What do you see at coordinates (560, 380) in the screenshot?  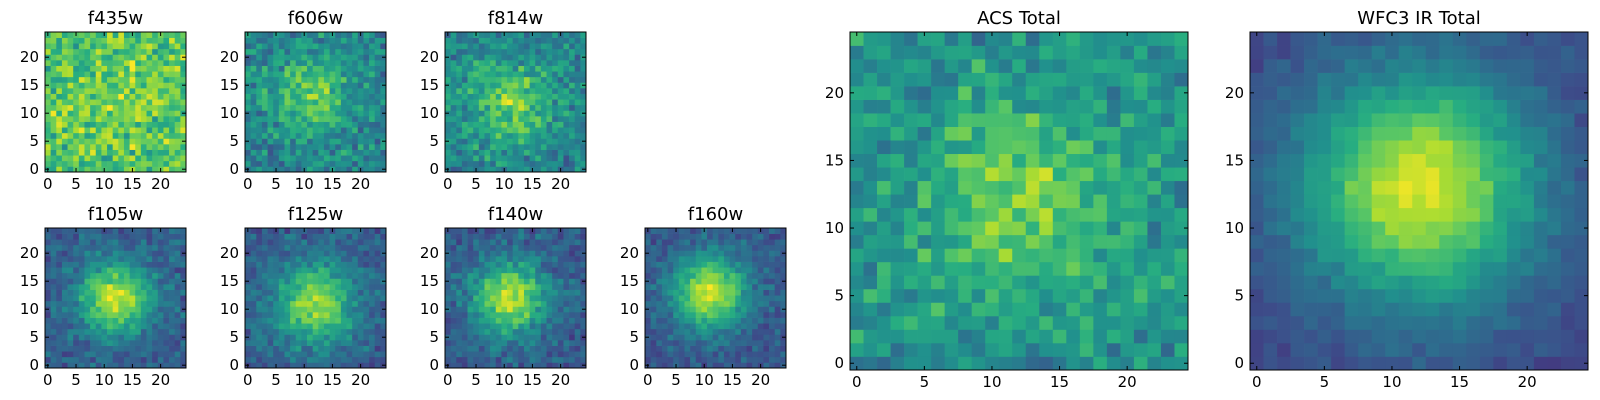 I see `x-tick-label: 20` at bounding box center [560, 380].